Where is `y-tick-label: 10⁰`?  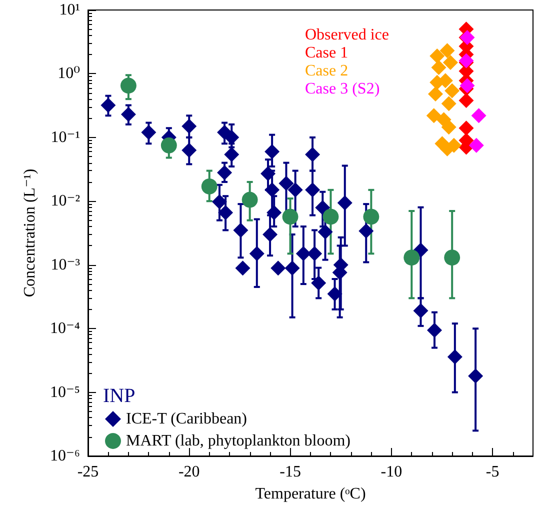 y-tick-label: 10⁰ is located at coordinates (69, 73).